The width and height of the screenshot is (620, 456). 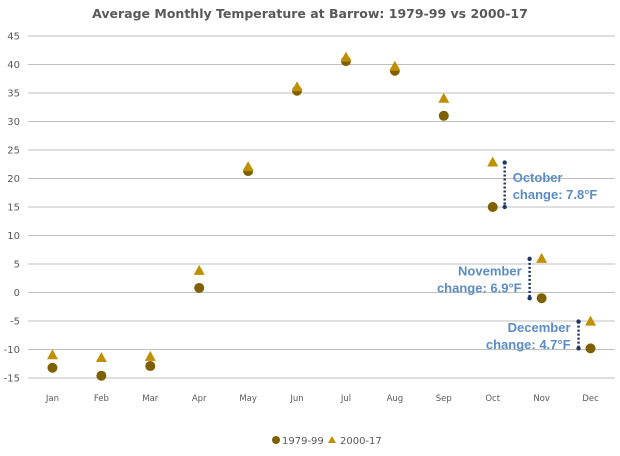 What do you see at coordinates (296, 399) in the screenshot?
I see `x-tick-label: Jun` at bounding box center [296, 399].